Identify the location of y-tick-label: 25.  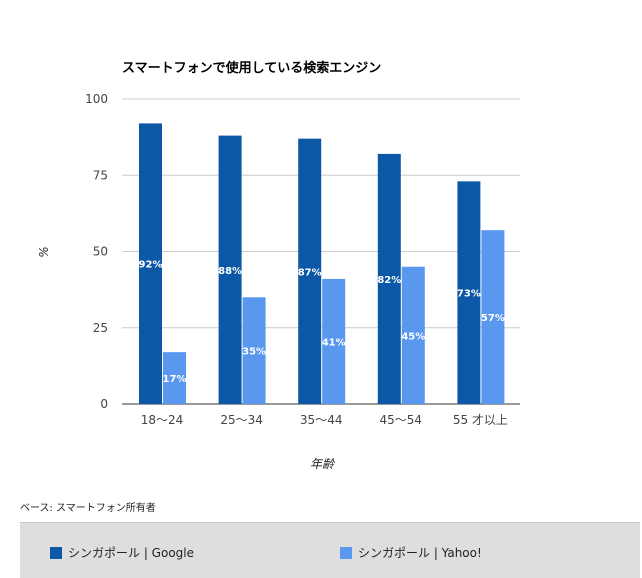
(100, 328).